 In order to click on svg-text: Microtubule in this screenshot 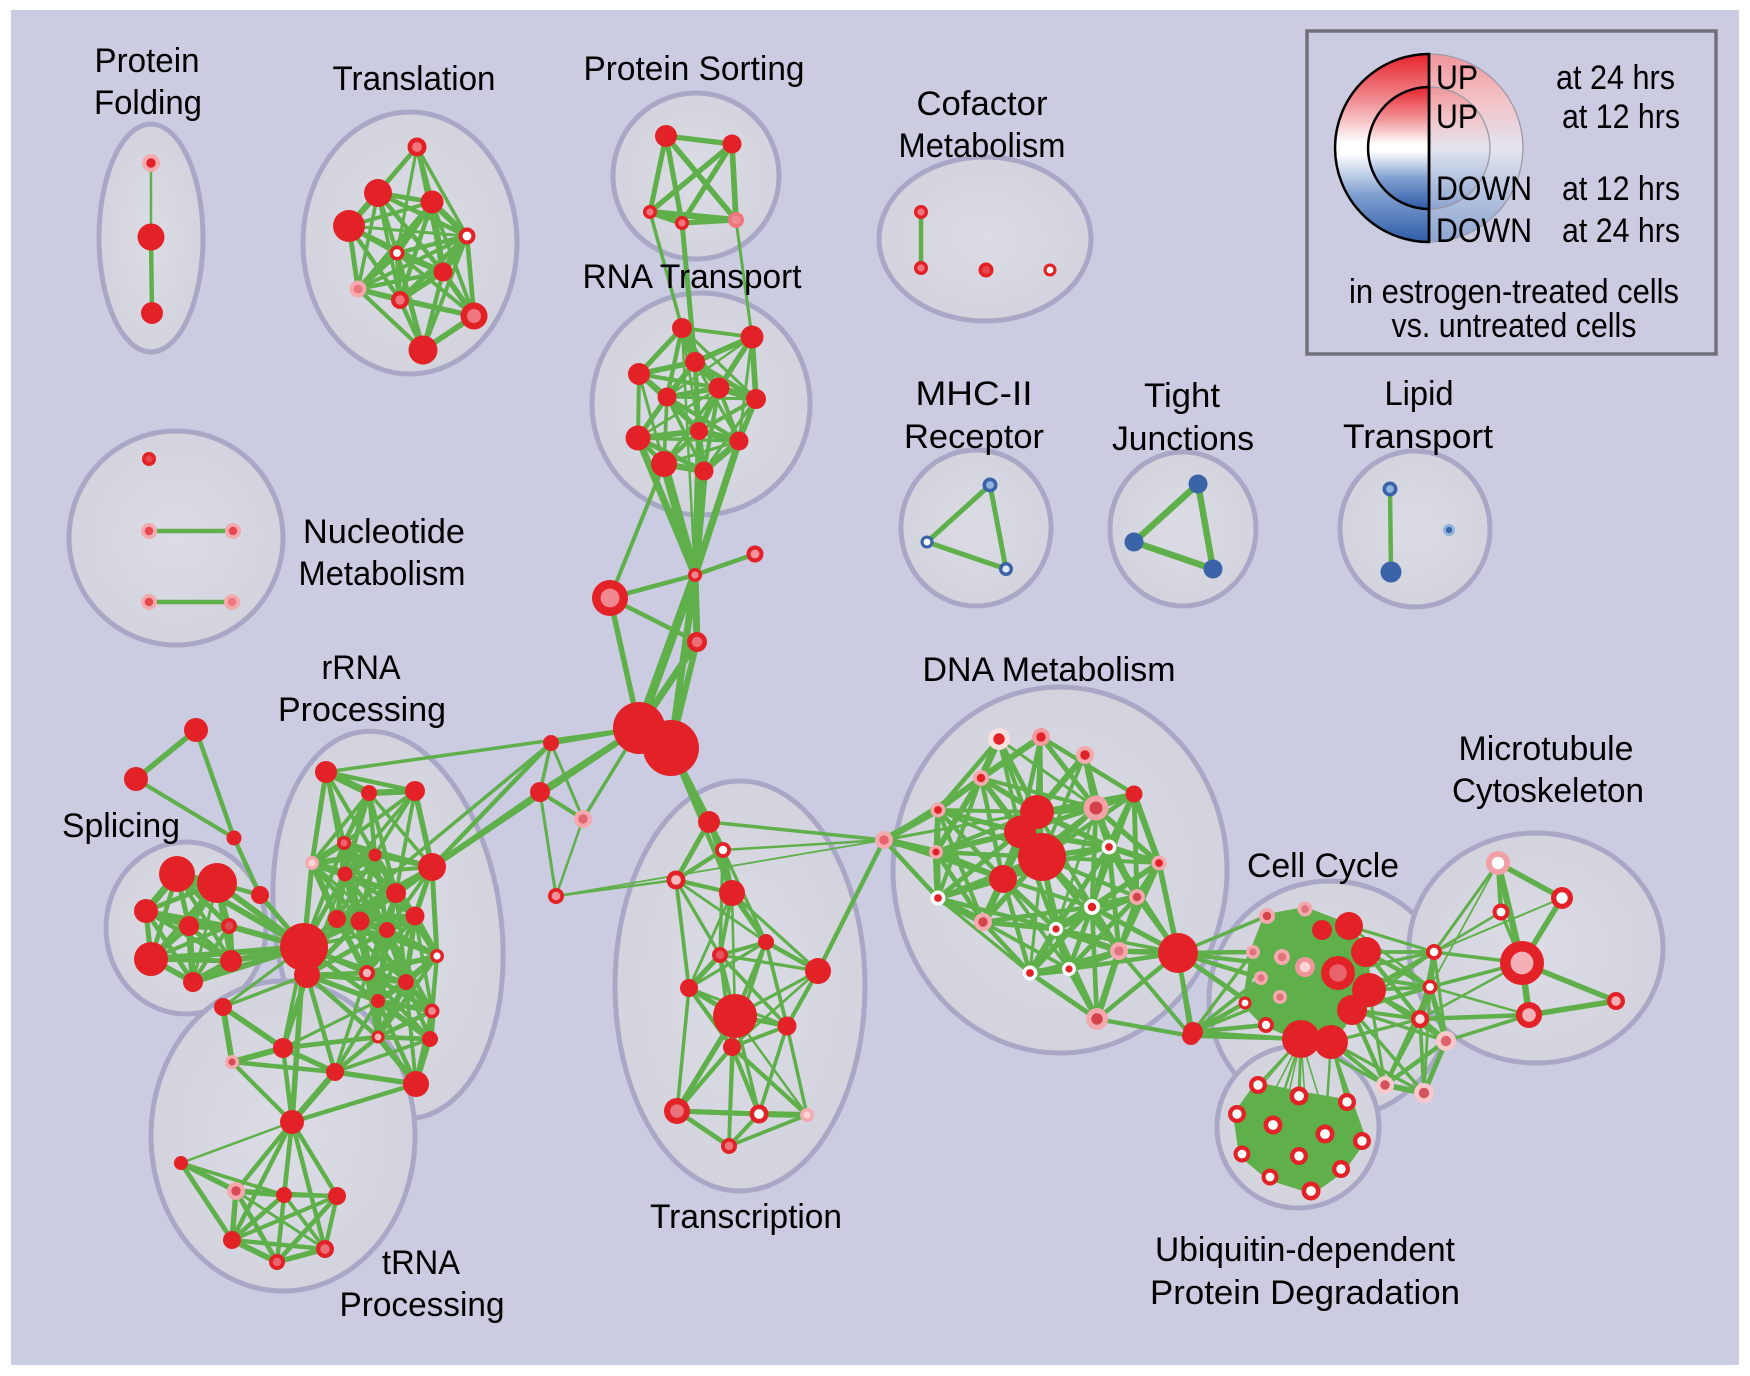, I will do `click(1546, 749)`.